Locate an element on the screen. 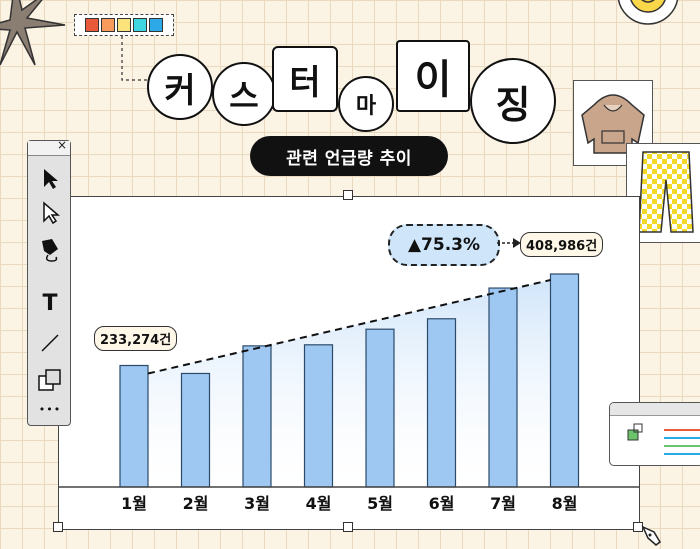 This screenshot has height=549, width=700. x-tick-label: 7월 is located at coordinates (503, 503).